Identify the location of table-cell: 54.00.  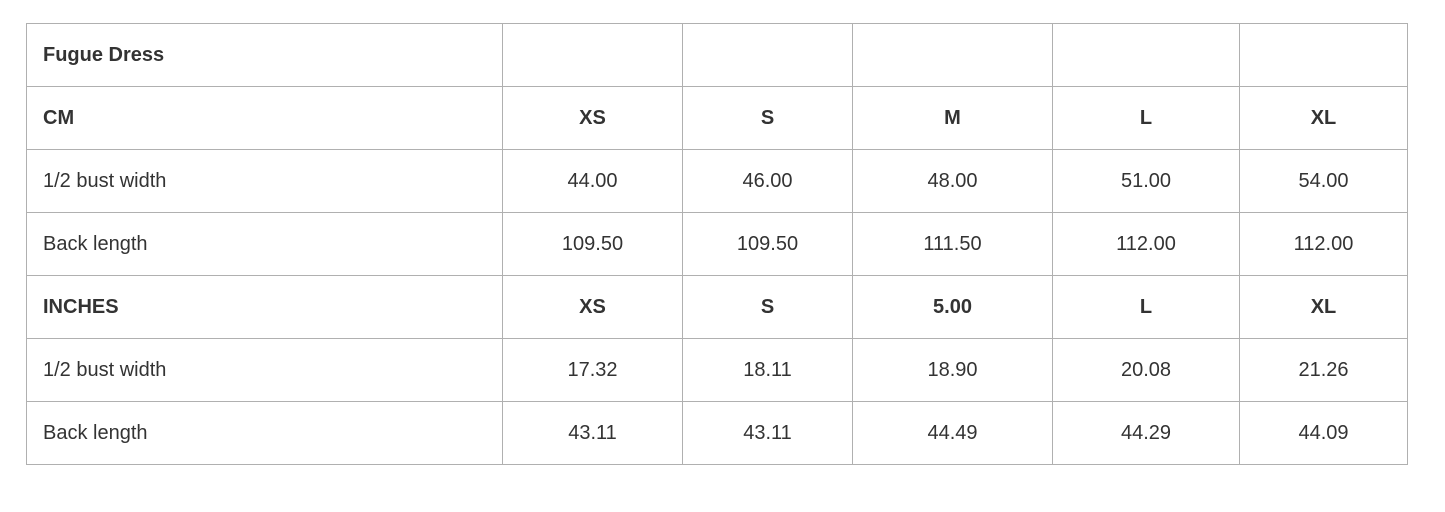
(1323, 181).